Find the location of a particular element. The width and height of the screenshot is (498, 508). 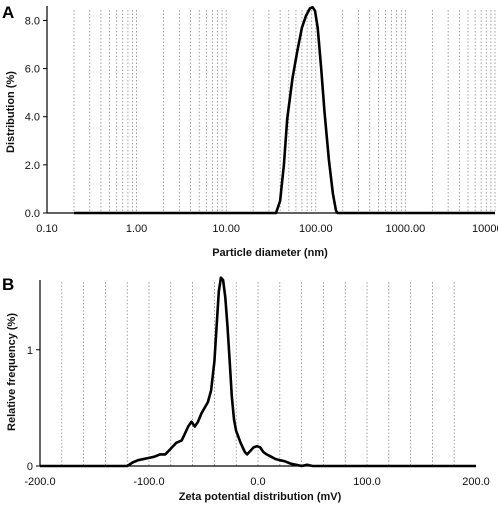

panel-a-x-tick-label: 100.00 is located at coordinates (316, 229).